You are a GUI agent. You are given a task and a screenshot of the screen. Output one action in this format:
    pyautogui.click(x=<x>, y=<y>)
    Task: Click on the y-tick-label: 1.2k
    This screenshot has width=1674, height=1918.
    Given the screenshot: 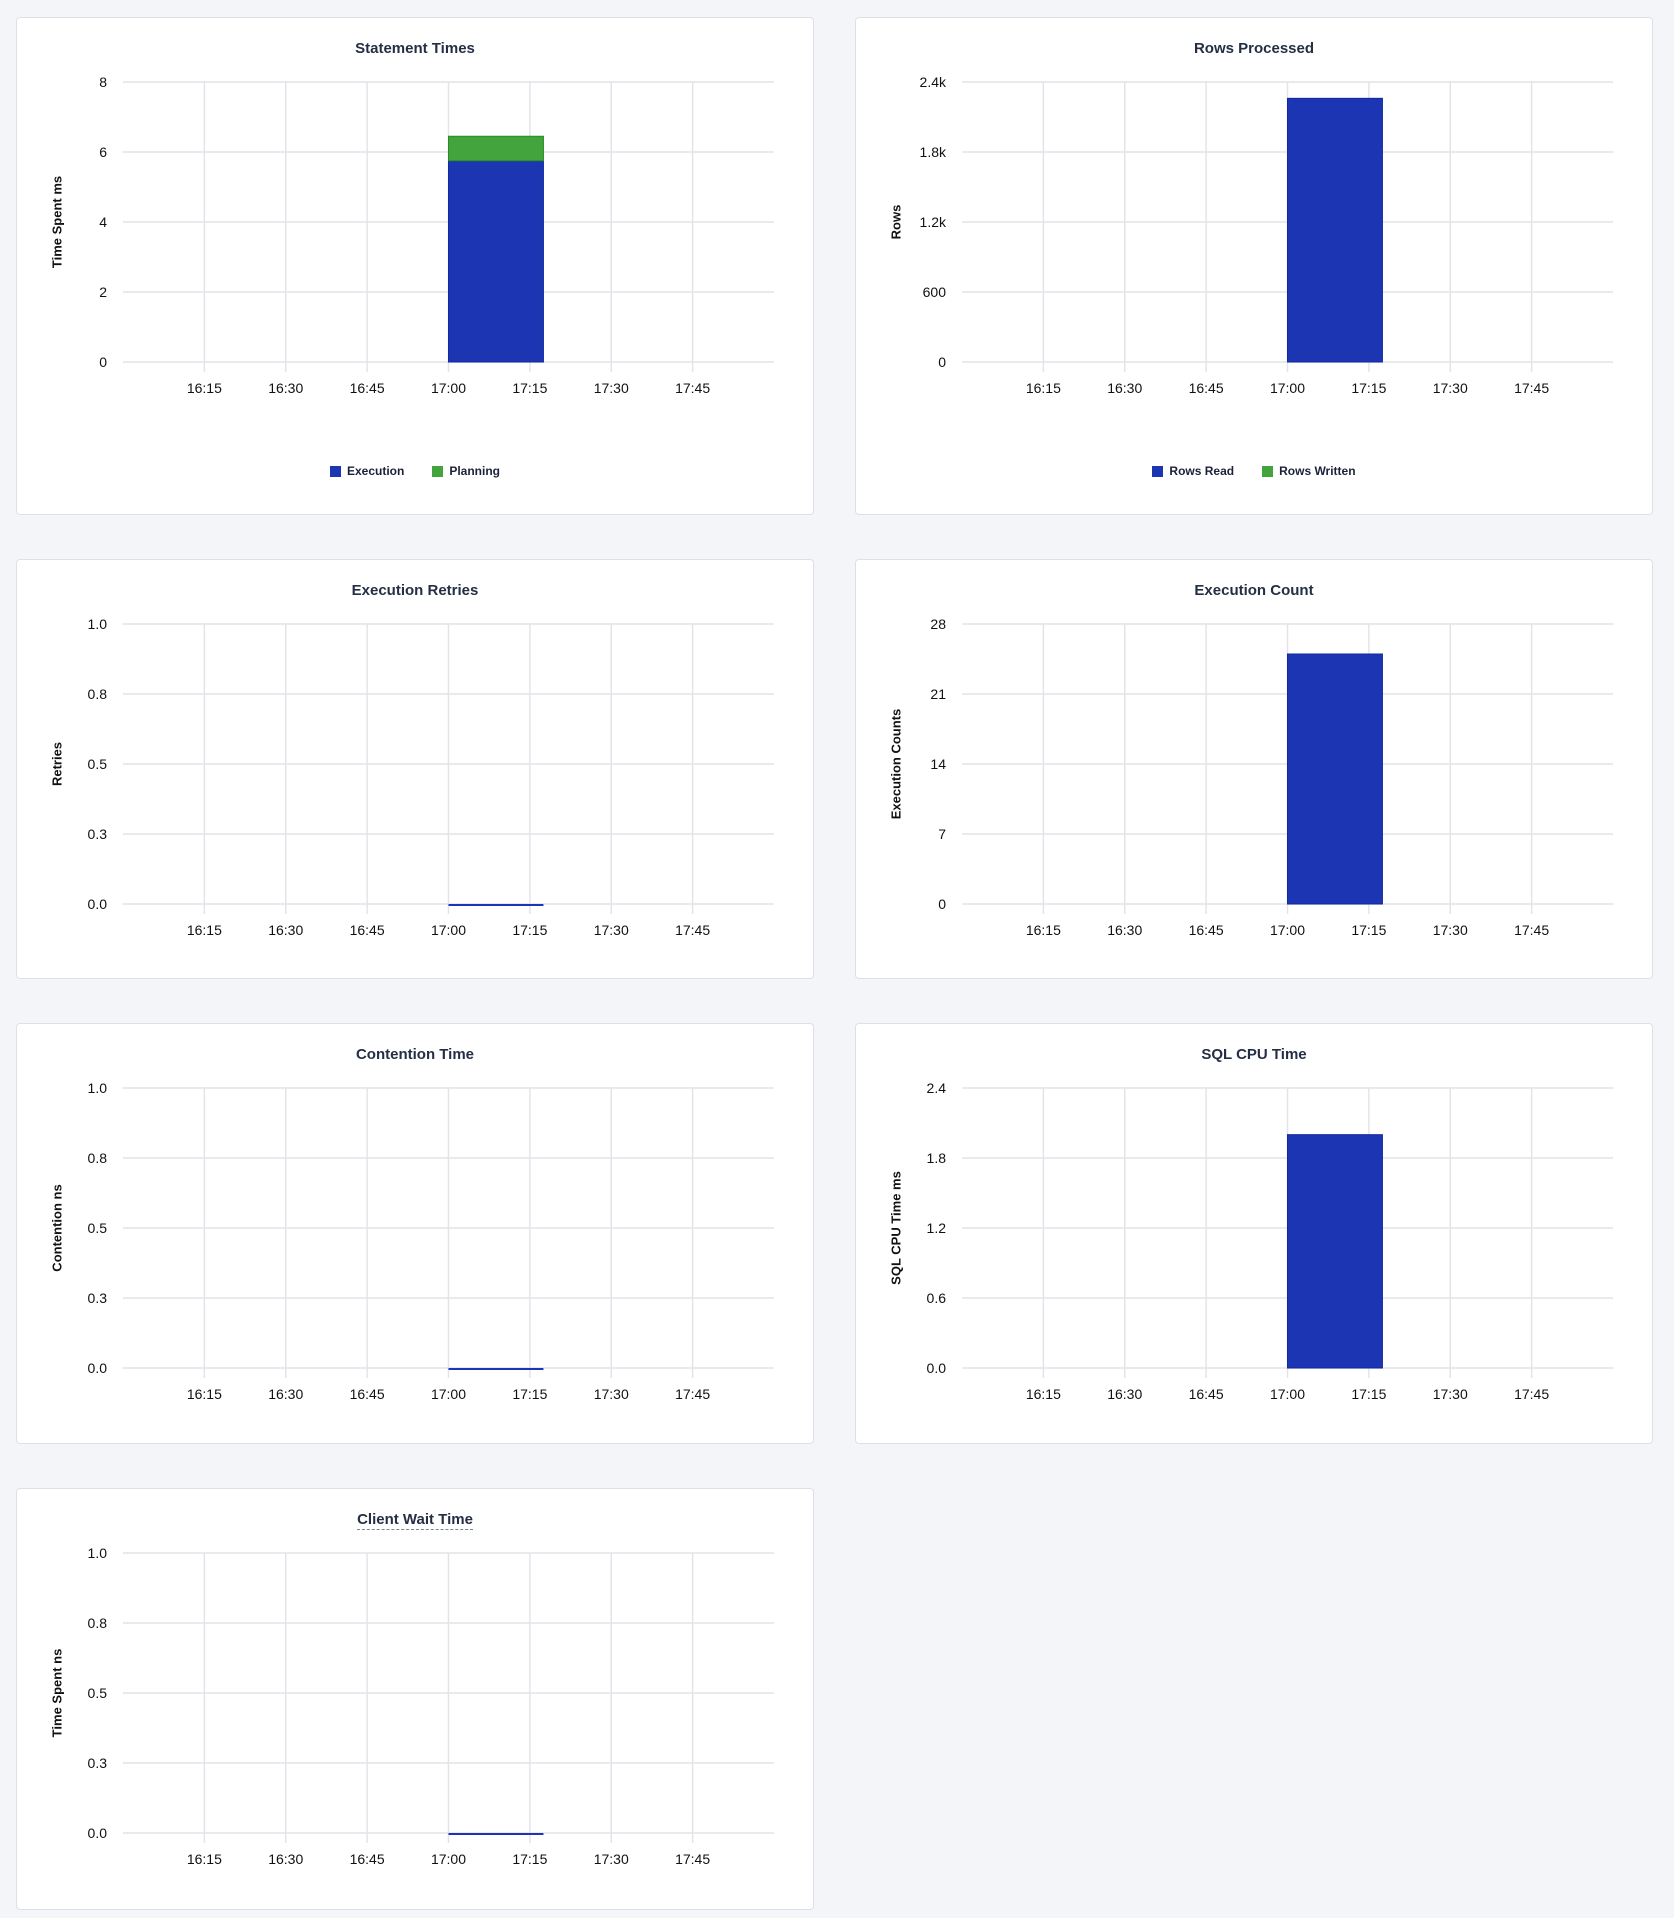 What is the action you would take?
    pyautogui.click(x=933, y=222)
    